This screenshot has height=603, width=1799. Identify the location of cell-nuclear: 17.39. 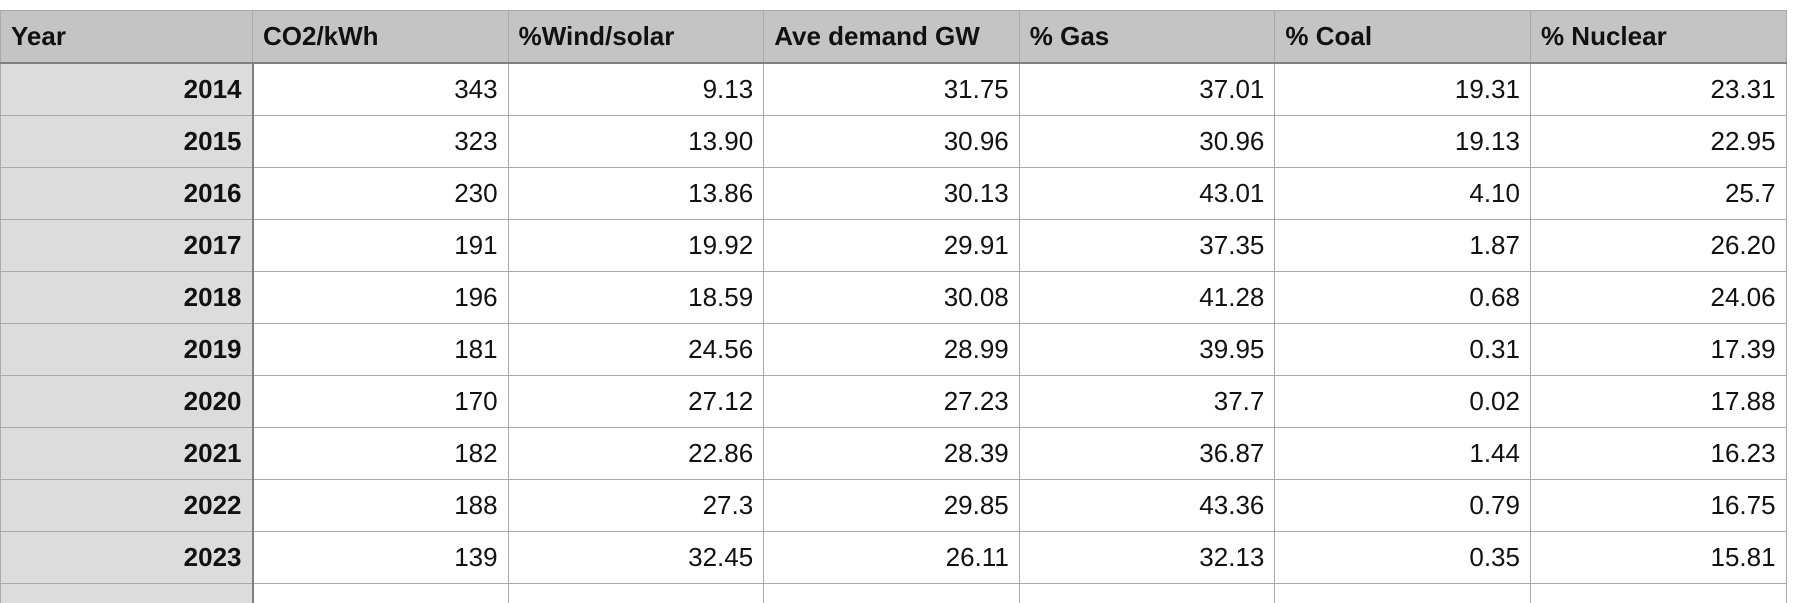
(1658, 349).